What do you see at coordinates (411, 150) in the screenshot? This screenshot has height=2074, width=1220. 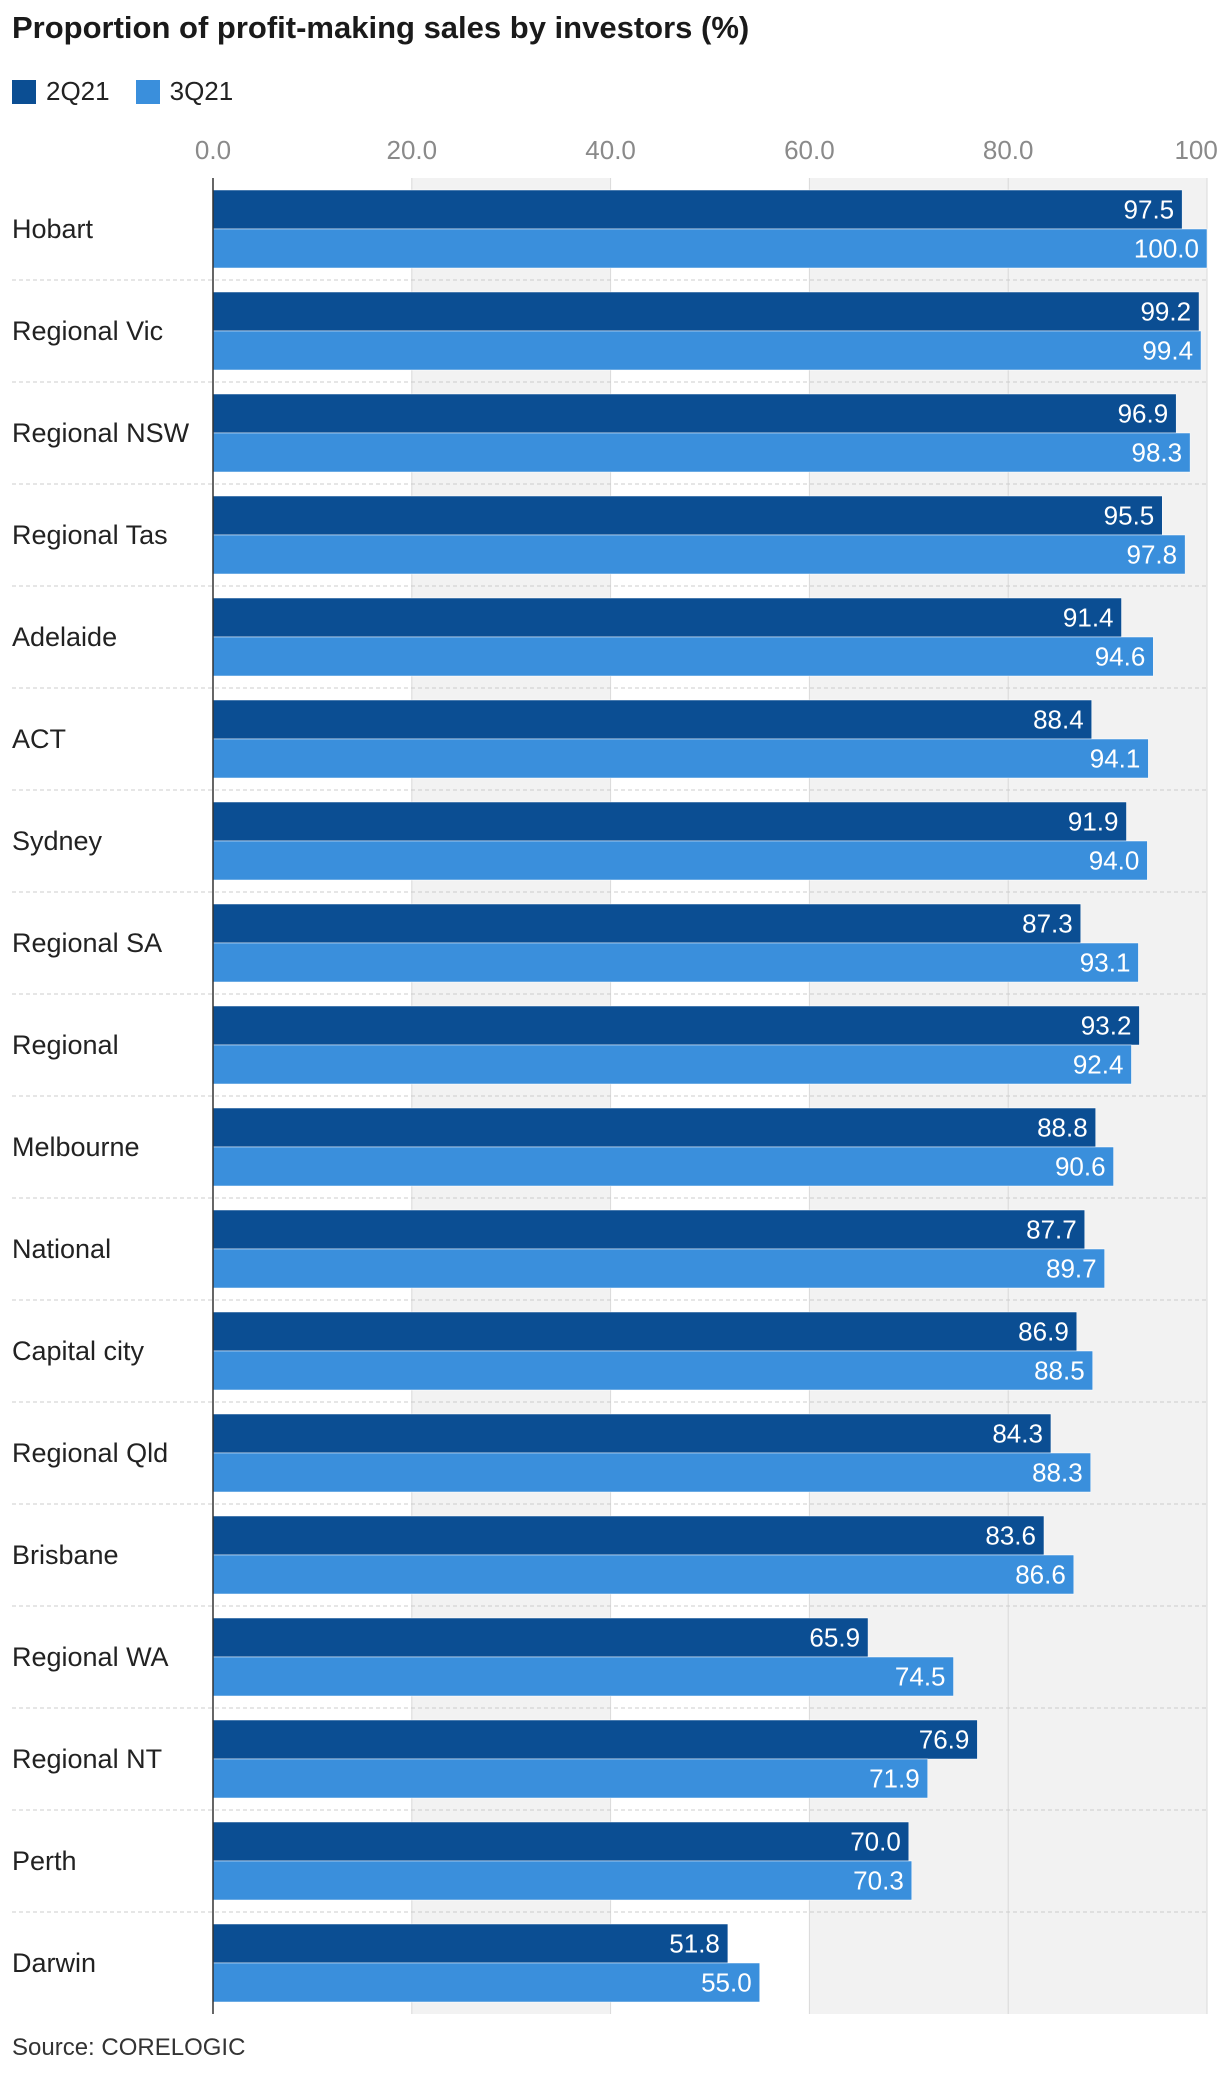 I see `tick-label: 20.0` at bounding box center [411, 150].